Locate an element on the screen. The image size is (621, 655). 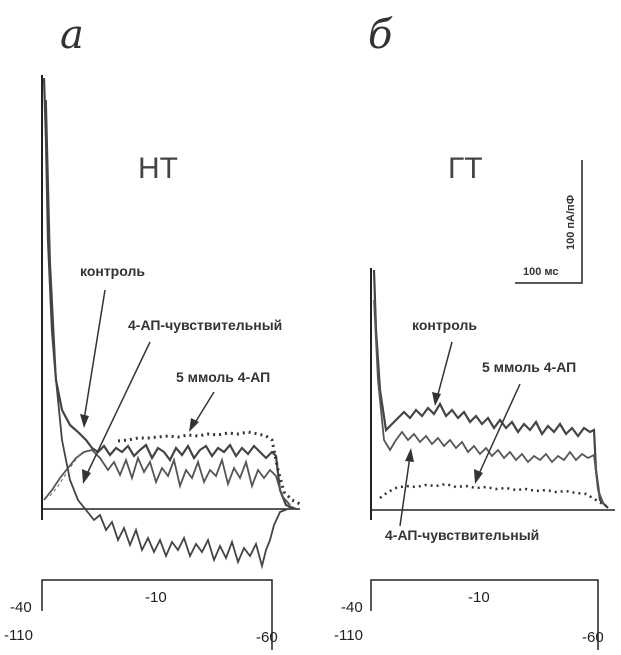
panel-a-protocol-end: -60 is located at coordinates (267, 637).